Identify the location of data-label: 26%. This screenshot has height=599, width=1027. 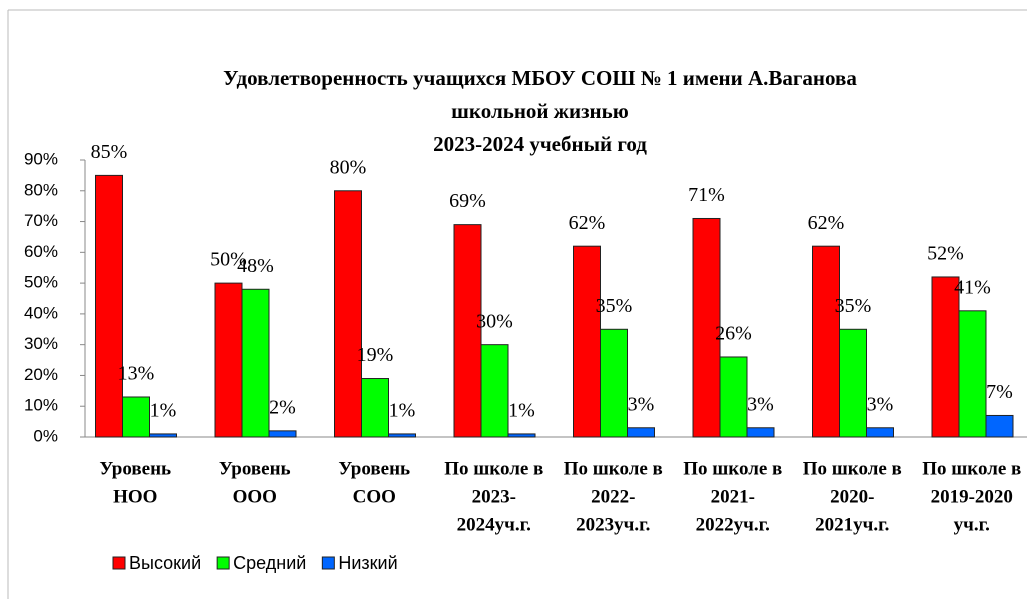
(733, 334).